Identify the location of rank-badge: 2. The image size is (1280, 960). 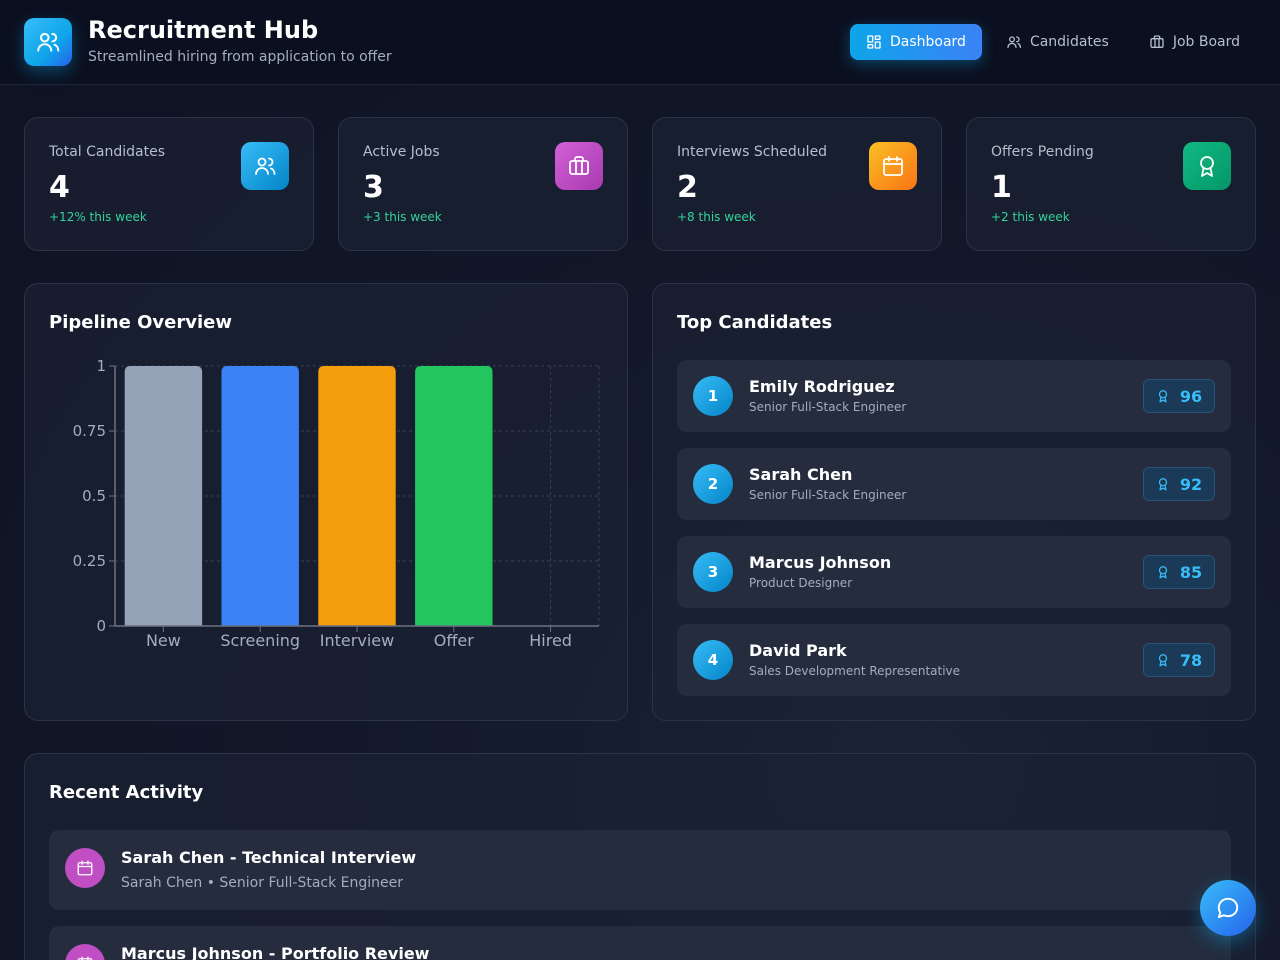
(713, 484).